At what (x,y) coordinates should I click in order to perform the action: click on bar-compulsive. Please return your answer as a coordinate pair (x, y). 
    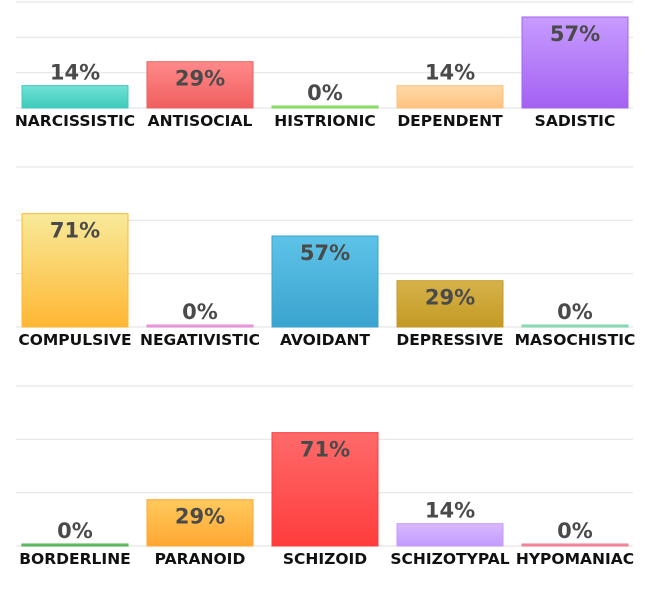
    Looking at the image, I should click on (75, 270).